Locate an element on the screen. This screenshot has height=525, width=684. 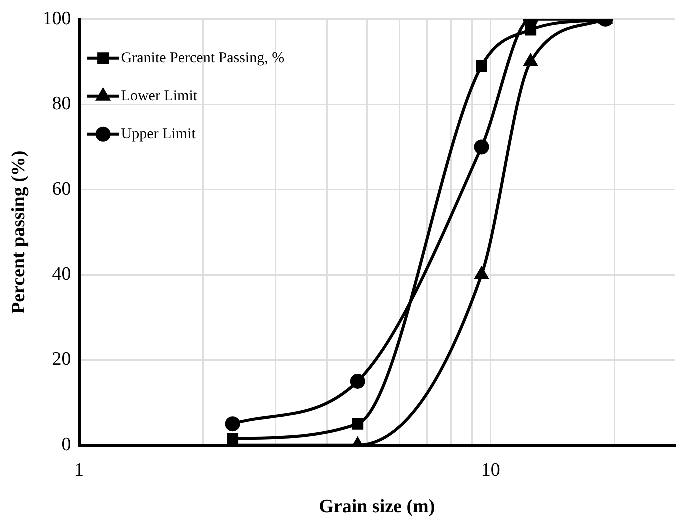
x-axis-title: Grain size (m) is located at coordinates (377, 507).